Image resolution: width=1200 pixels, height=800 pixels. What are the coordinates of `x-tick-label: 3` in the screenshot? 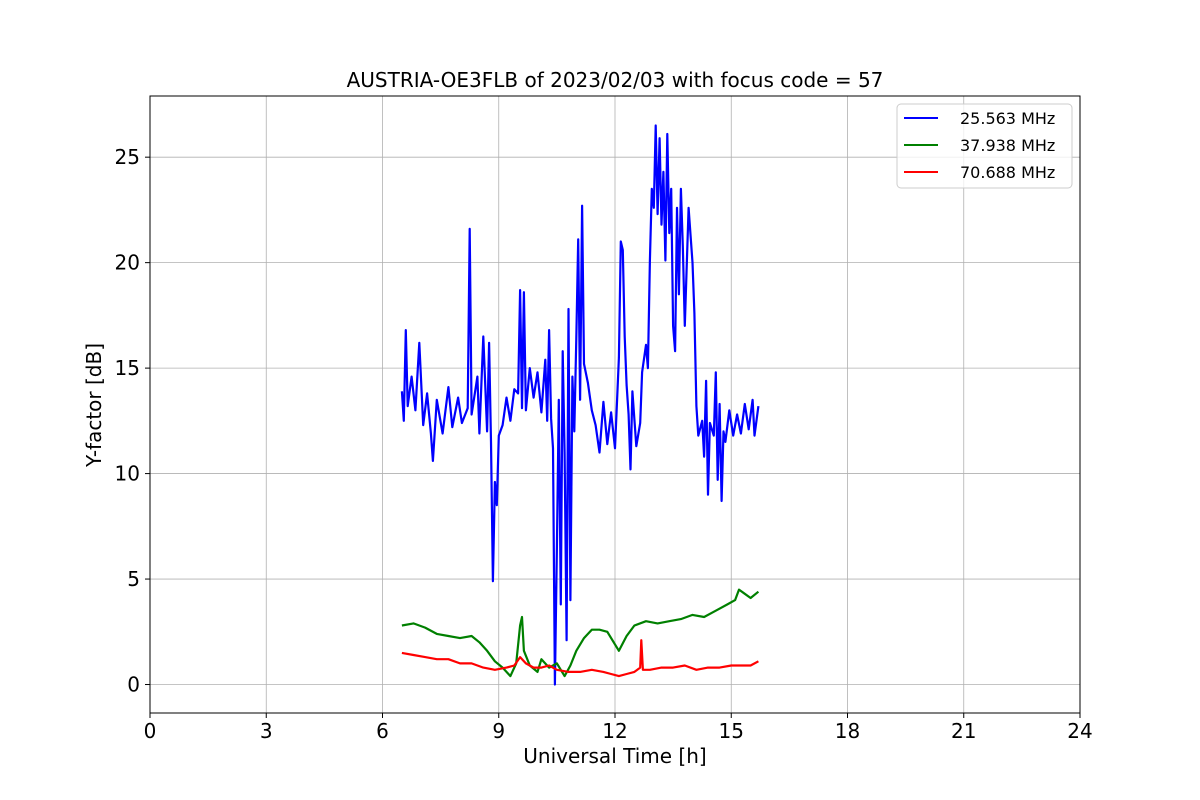 It's located at (266, 731).